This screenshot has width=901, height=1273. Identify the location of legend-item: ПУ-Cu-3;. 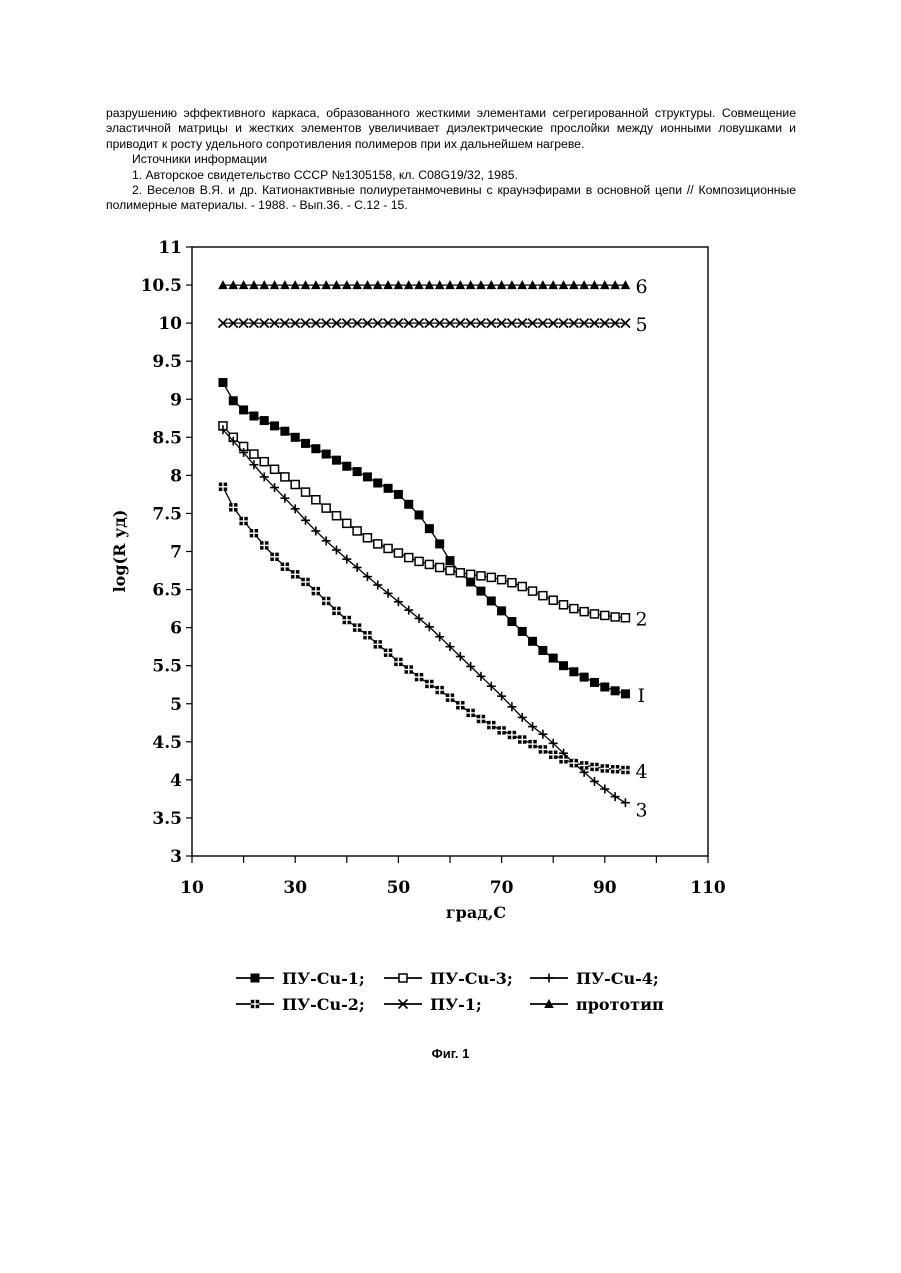
(448, 978).